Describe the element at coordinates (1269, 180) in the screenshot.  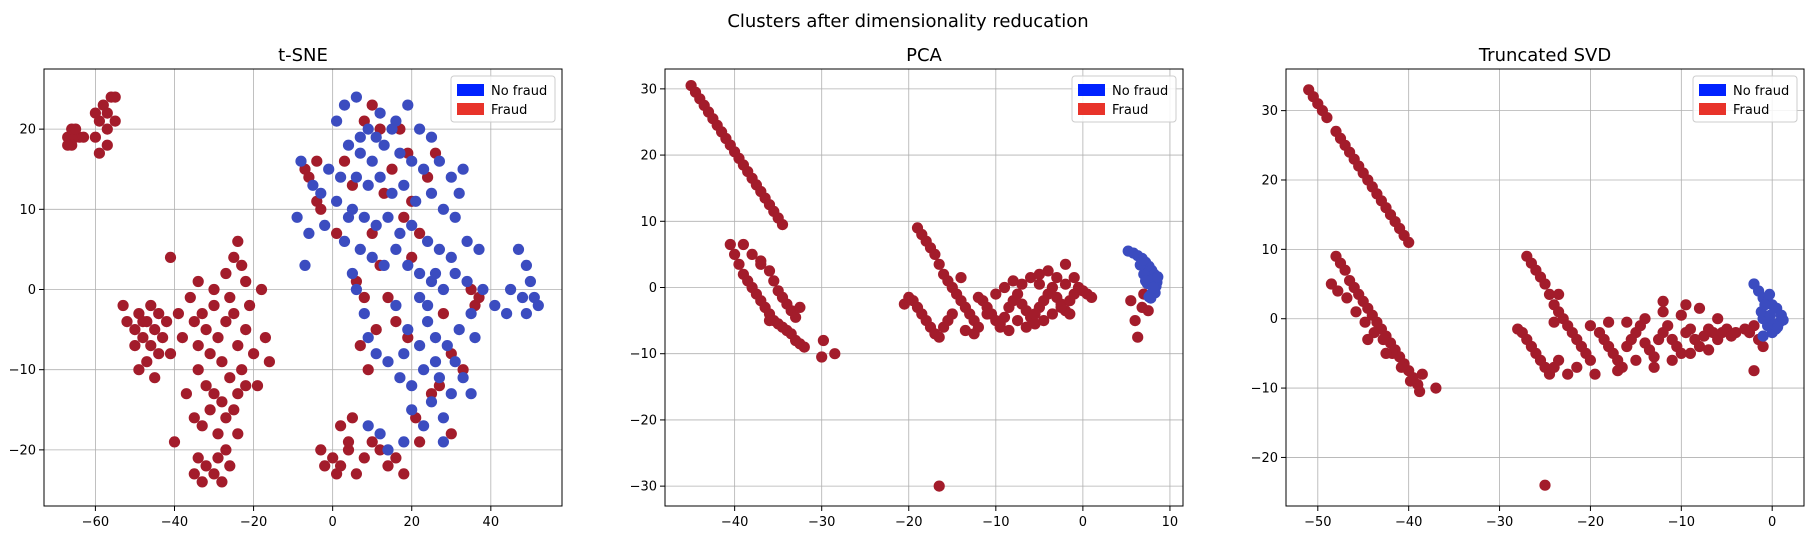
I see `truncated-svd-ytick-label: 20` at that location.